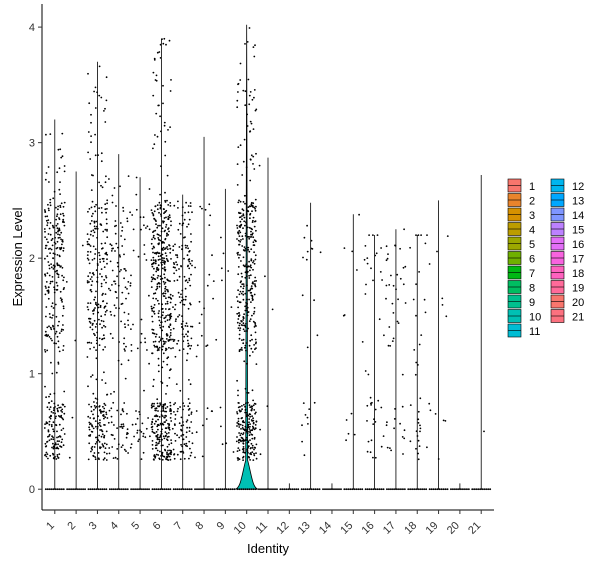  Describe the element at coordinates (532, 202) in the screenshot. I see `legend-label: 2` at that location.